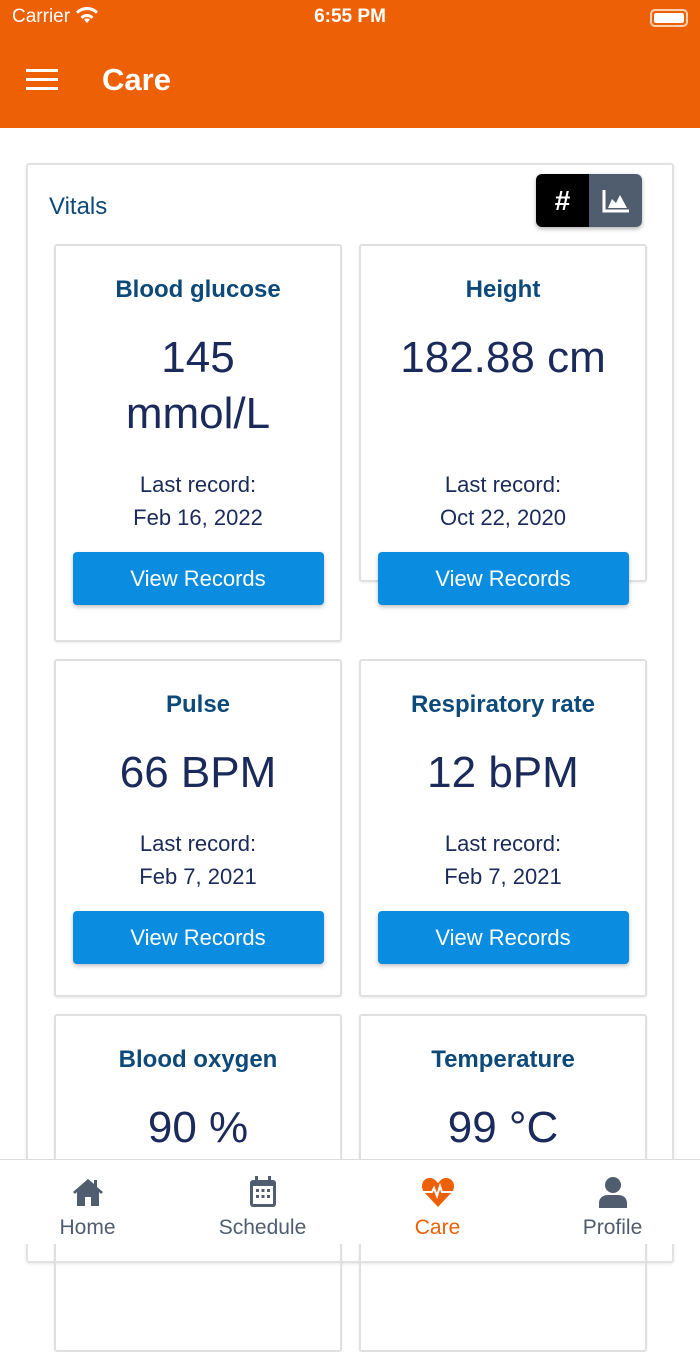 This screenshot has height=1352, width=700. I want to click on menu-icon, so click(42, 80).